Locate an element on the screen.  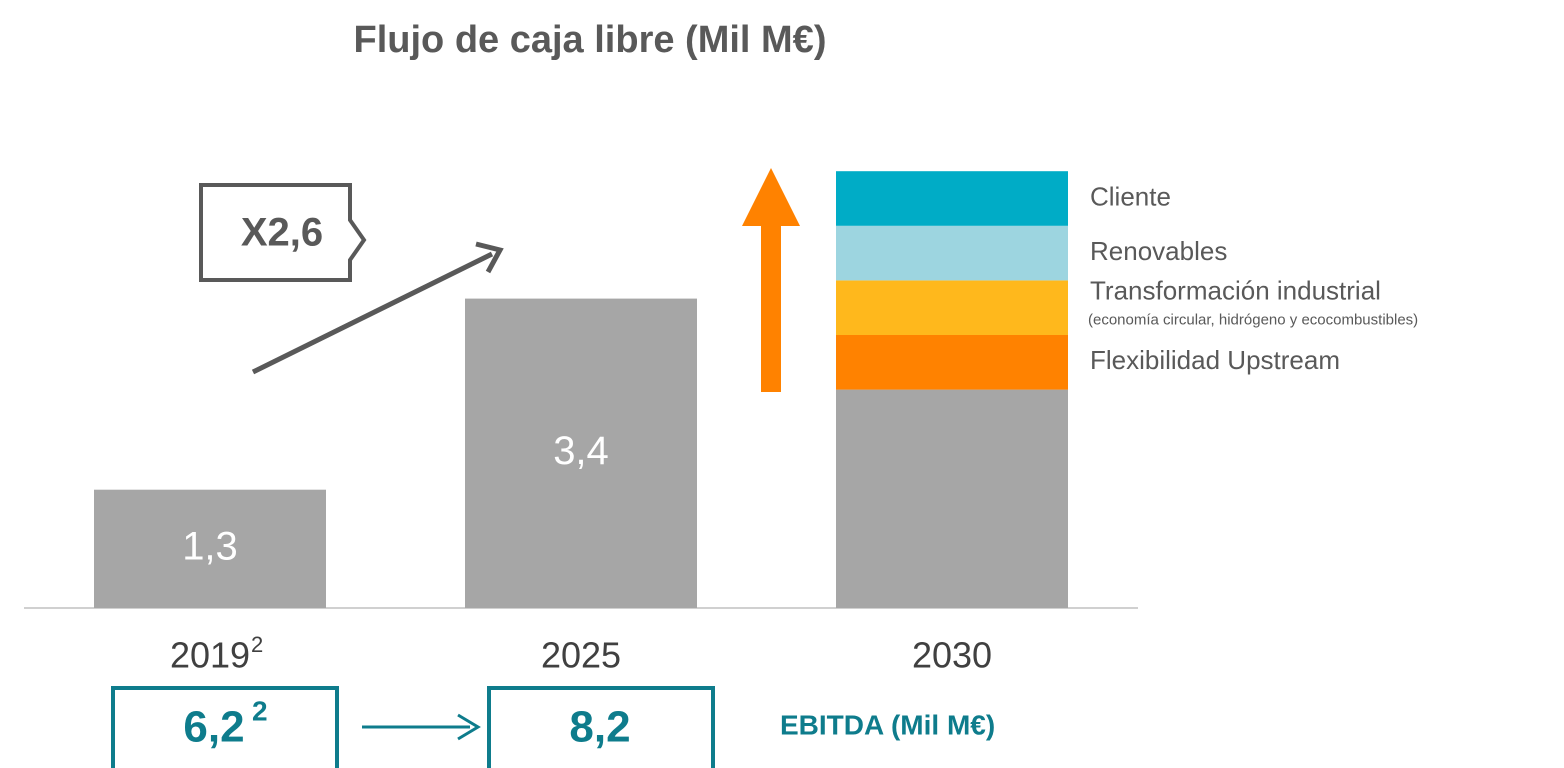
ebitda-value: 8,2 is located at coordinates (599, 727).